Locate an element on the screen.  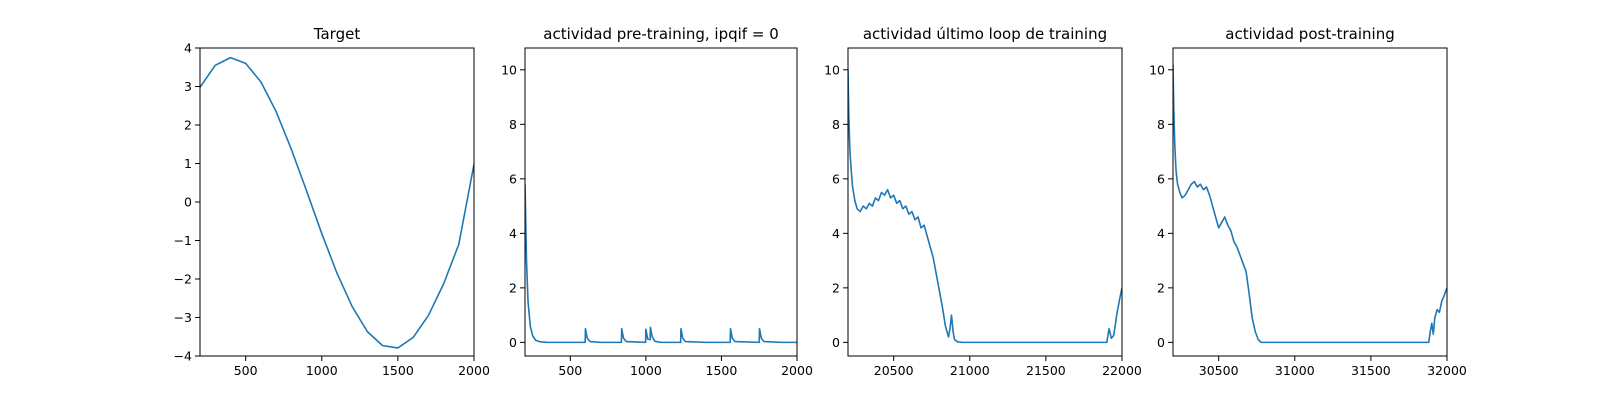
y-tick-label: 1 is located at coordinates (188, 163).